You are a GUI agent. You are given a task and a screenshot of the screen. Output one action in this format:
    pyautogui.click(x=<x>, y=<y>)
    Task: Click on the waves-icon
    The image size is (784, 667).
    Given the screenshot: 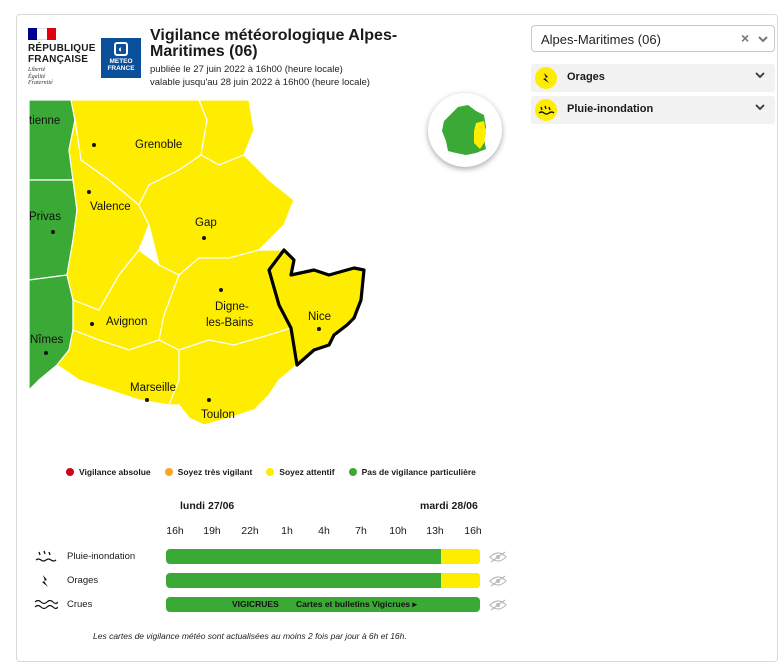 What is the action you would take?
    pyautogui.click(x=46, y=605)
    